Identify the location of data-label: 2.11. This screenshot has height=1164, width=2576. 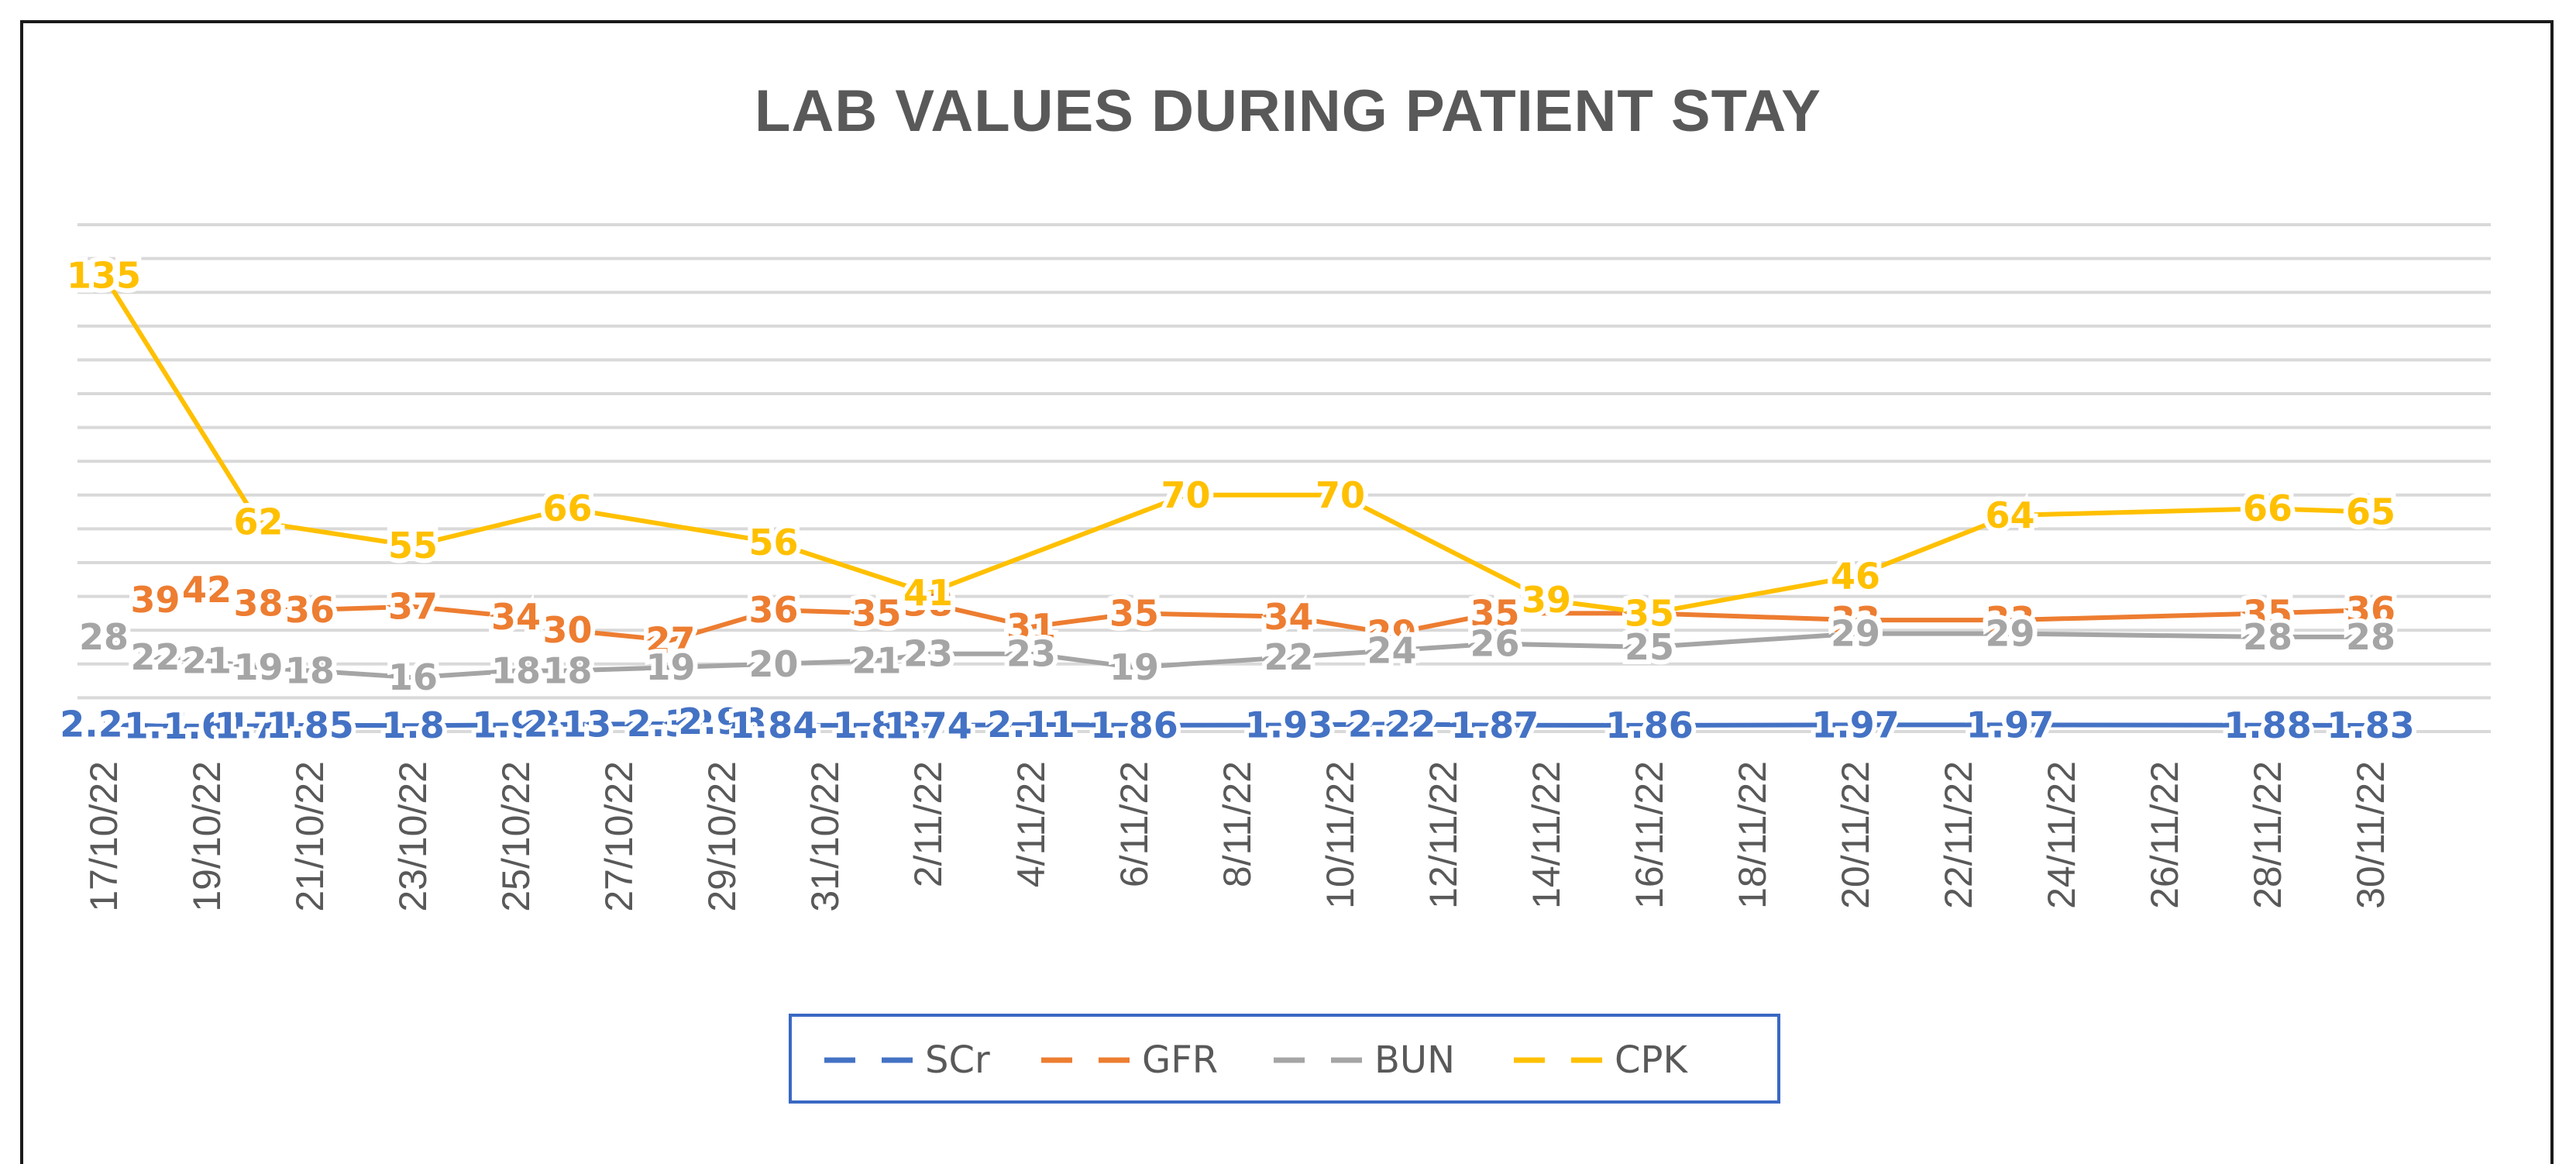
(1031, 725).